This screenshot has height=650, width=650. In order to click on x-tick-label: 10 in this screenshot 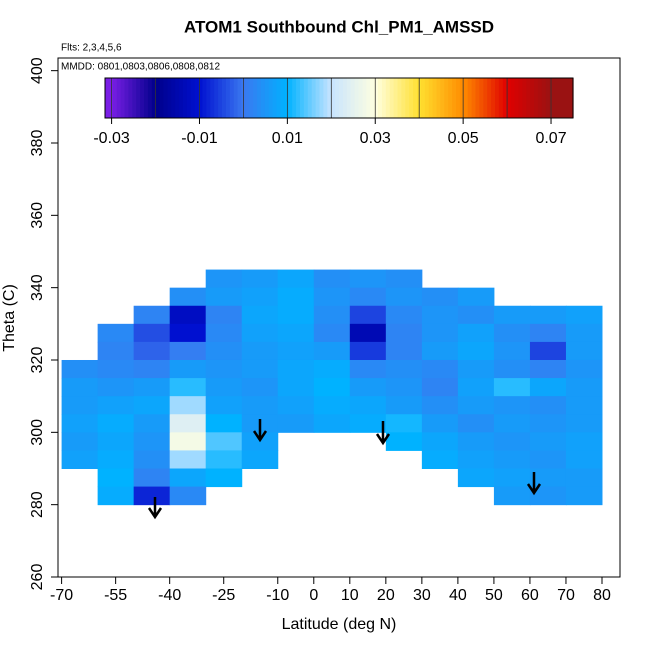, I will do `click(350, 595)`.